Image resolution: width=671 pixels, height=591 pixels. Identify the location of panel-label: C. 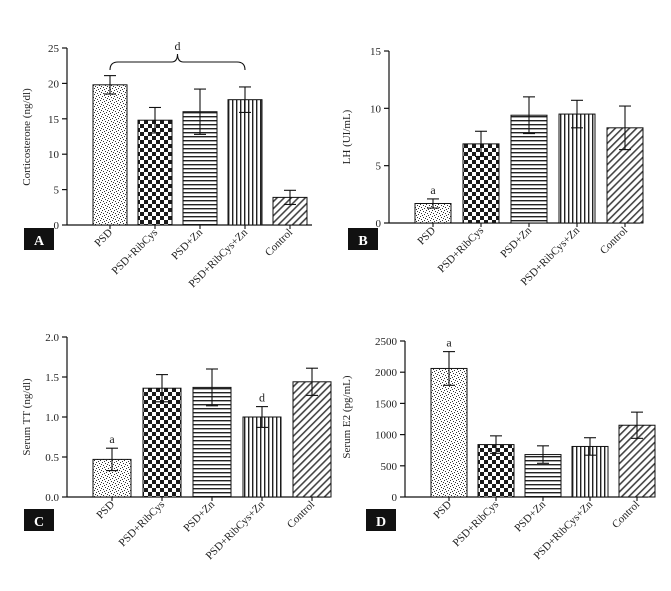
(39, 522).